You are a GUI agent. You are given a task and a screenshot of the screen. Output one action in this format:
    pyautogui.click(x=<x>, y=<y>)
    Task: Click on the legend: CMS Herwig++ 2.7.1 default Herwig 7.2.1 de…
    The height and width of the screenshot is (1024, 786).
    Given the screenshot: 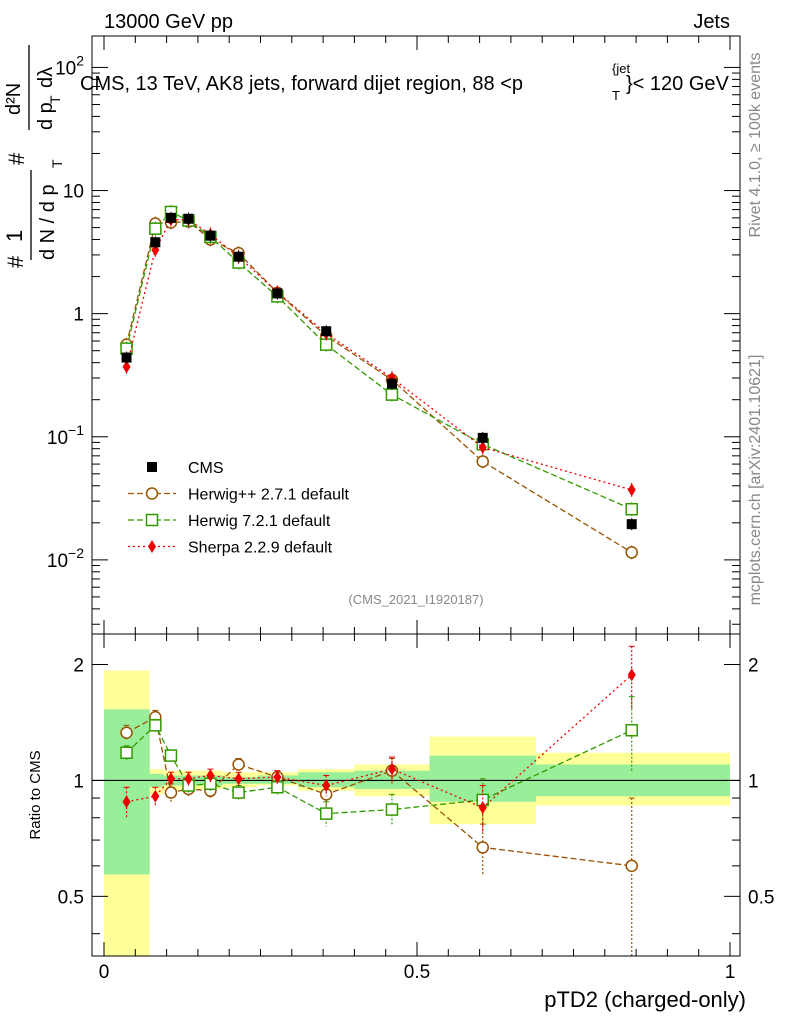 What is the action you would take?
    pyautogui.click(x=239, y=508)
    